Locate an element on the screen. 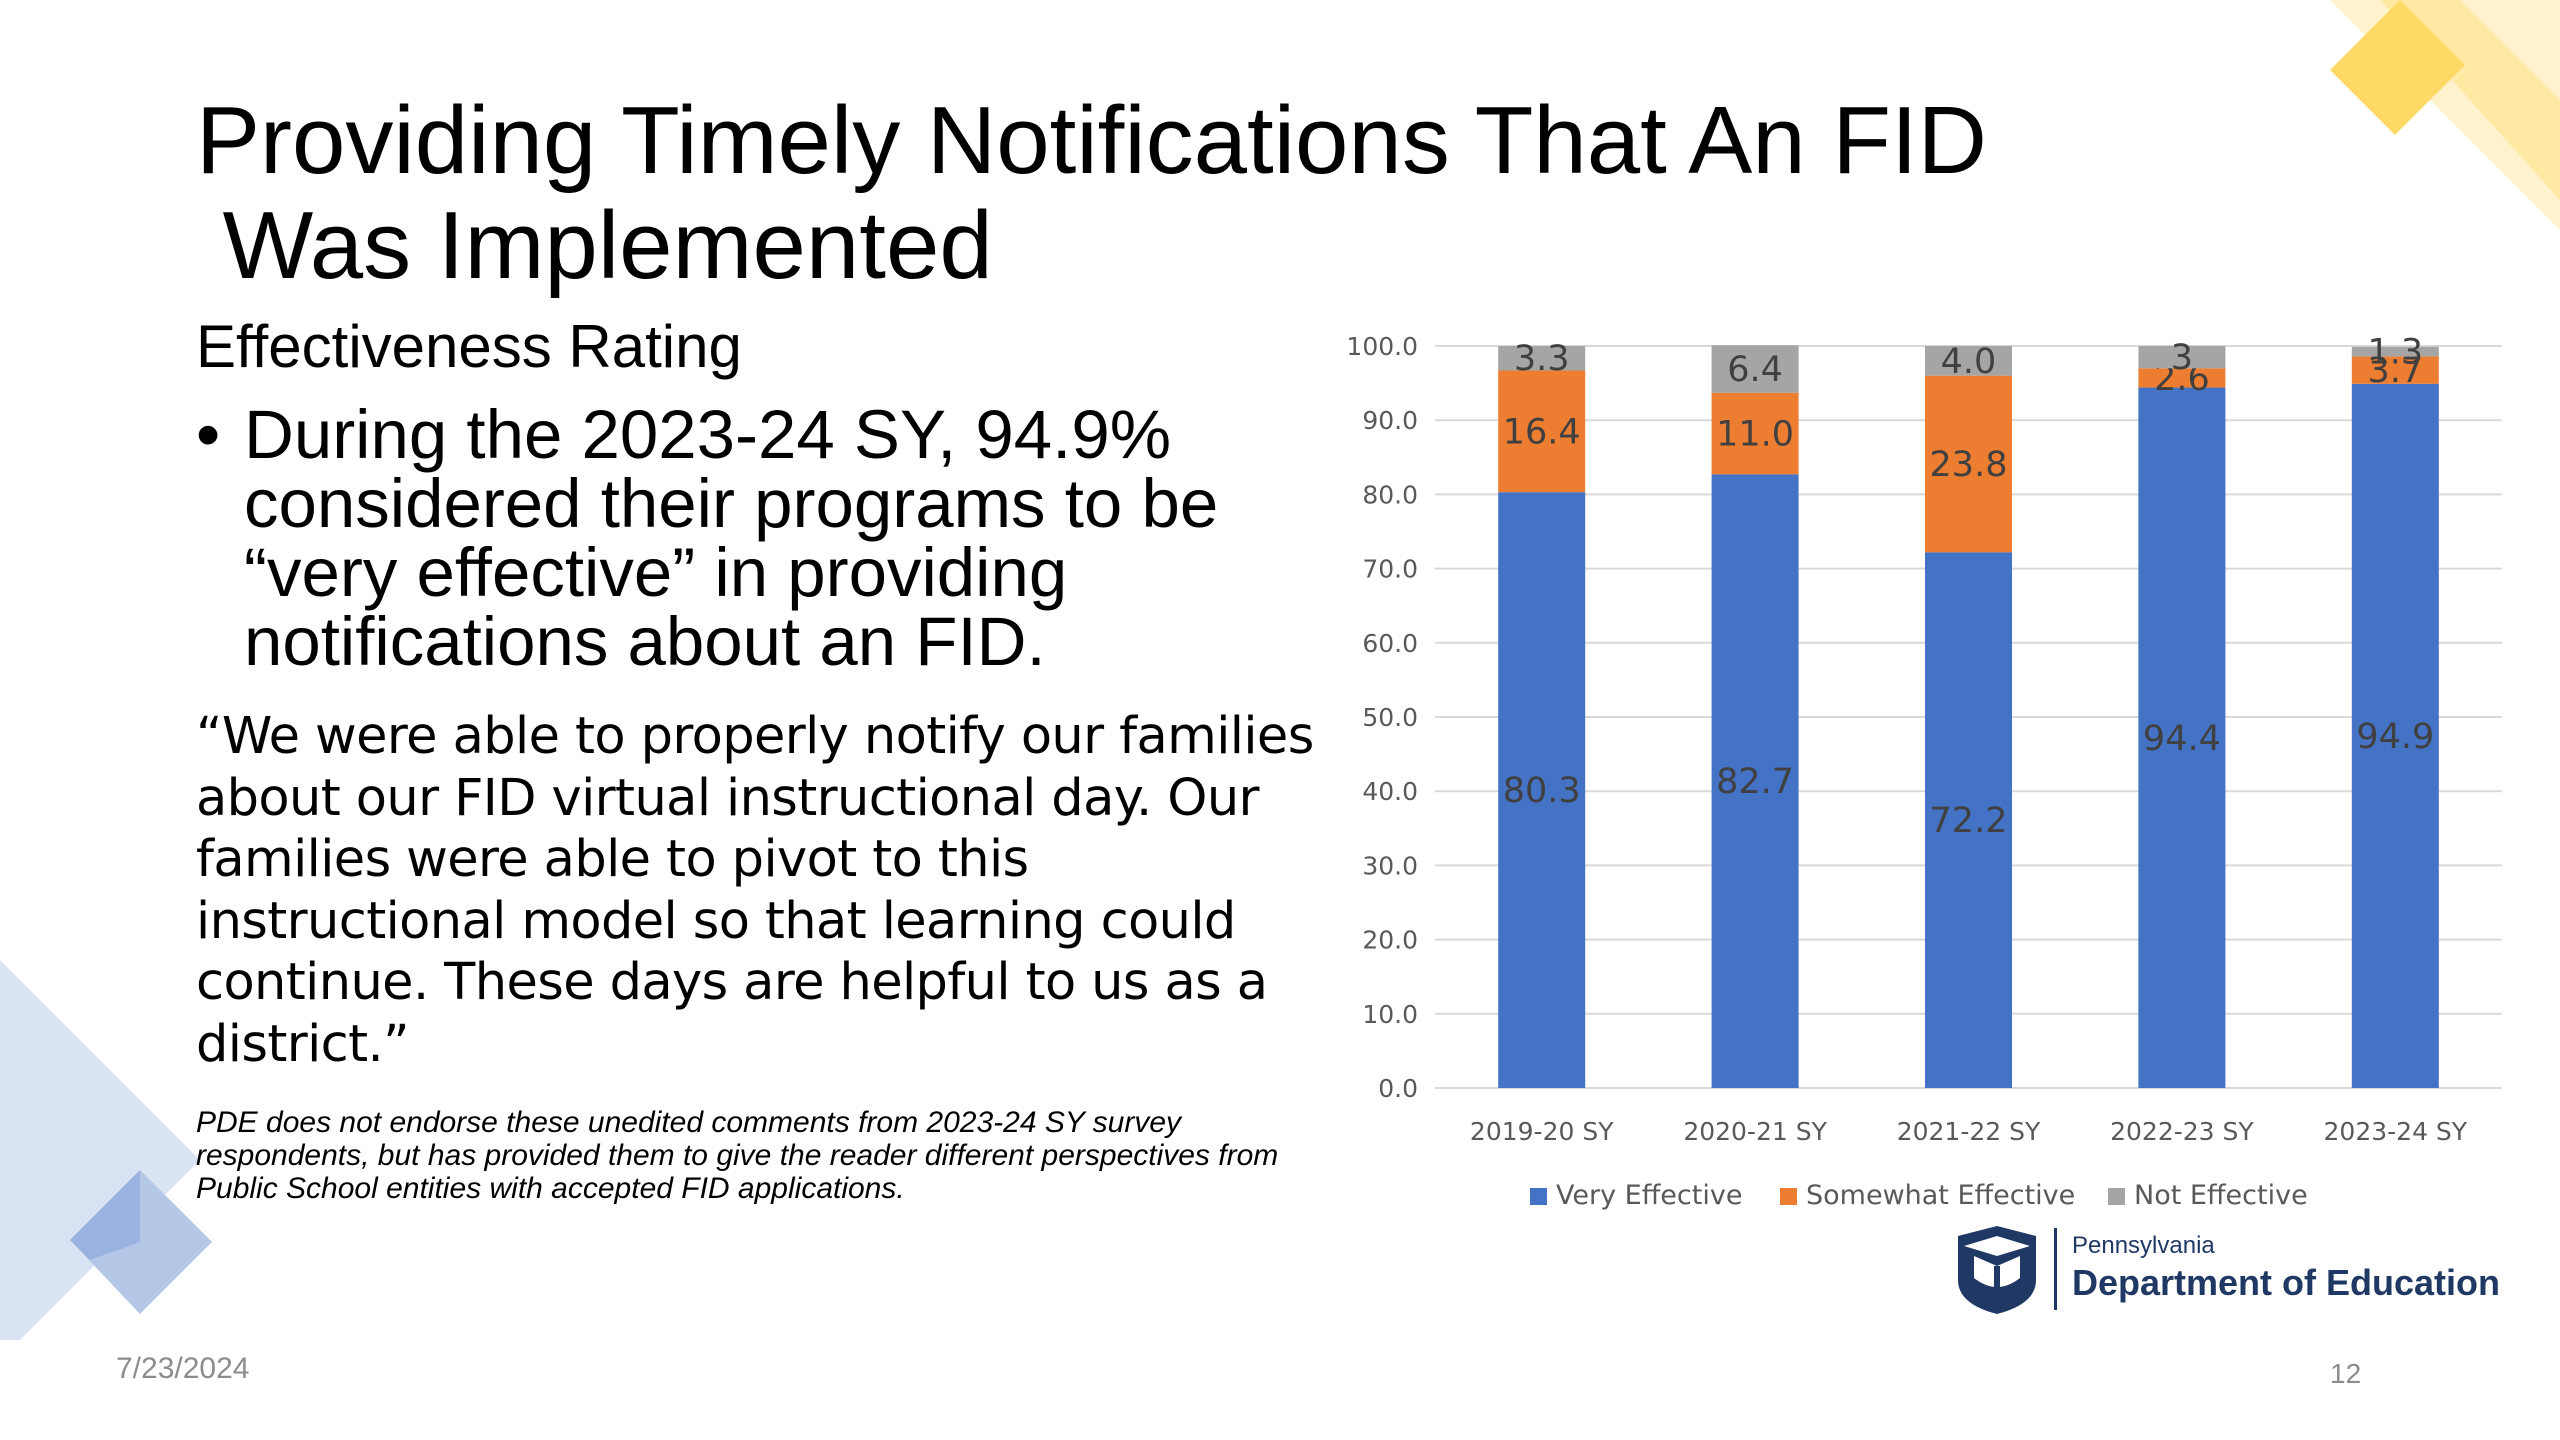 Image resolution: width=2560 pixels, height=1440 pixels. data-label: 11.0 is located at coordinates (1755, 435).